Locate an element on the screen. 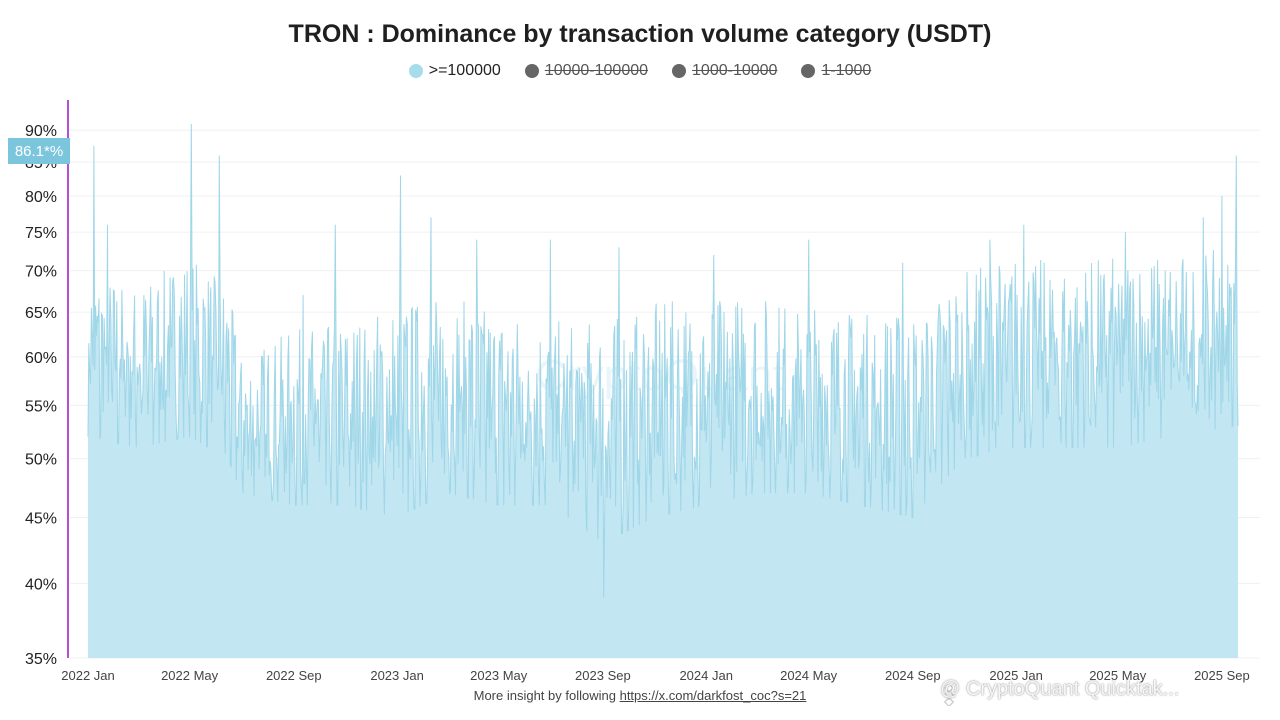  crosshair-label-box is located at coordinates (39, 151).